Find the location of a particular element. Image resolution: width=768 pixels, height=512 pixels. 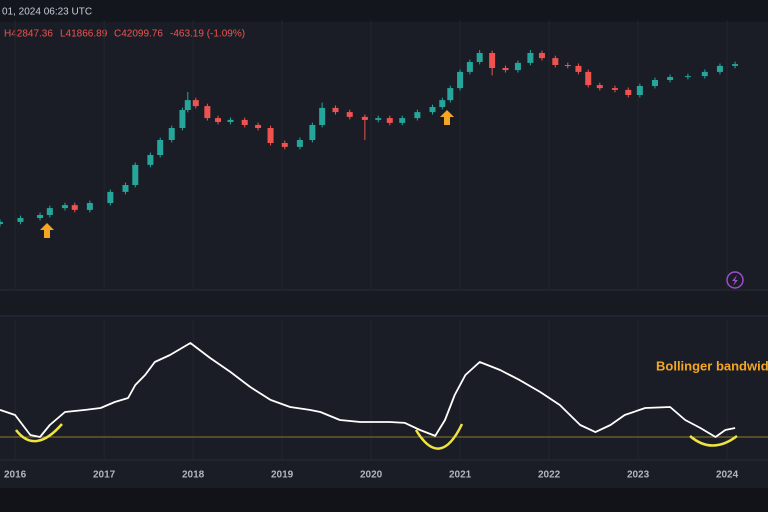

x-tick-label: 2024 is located at coordinates (727, 475).